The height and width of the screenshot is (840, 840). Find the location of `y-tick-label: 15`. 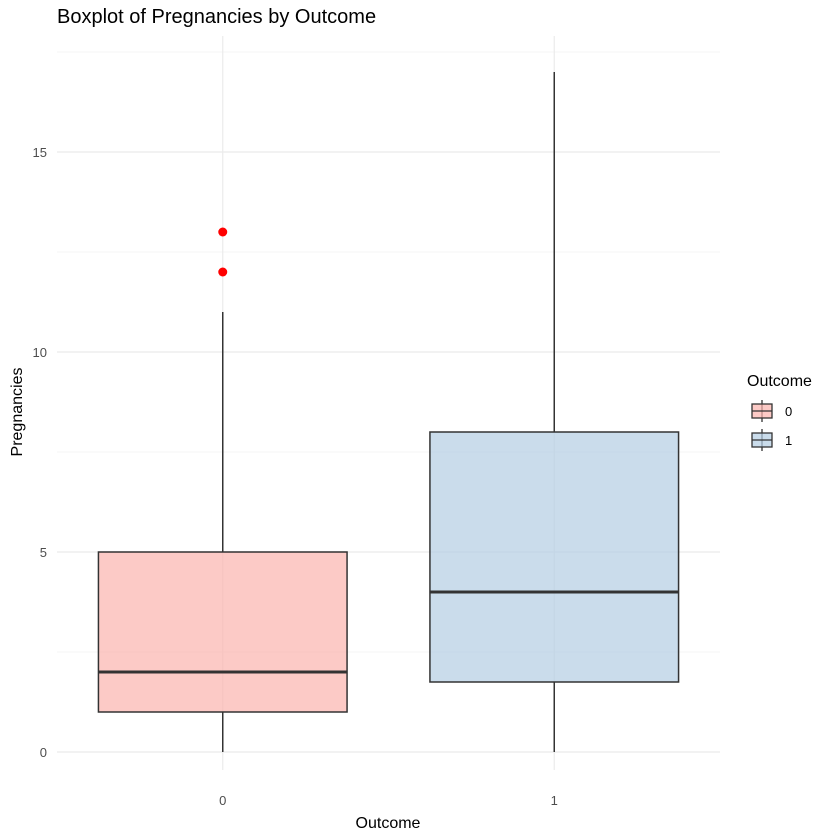

y-tick-label: 15 is located at coordinates (40, 152).